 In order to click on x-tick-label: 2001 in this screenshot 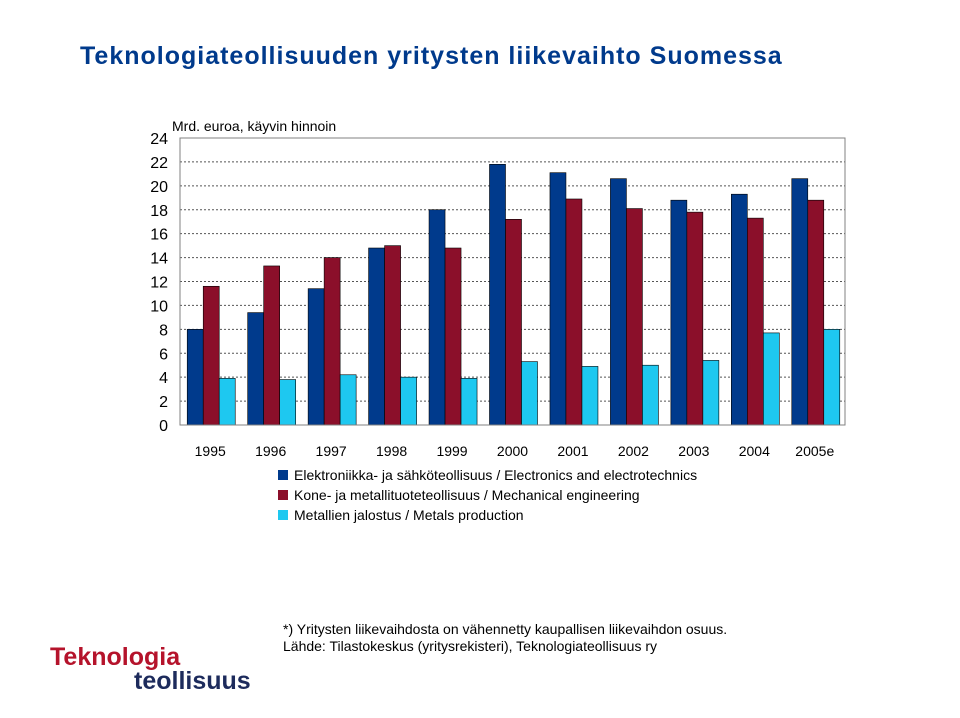, I will do `click(572, 451)`.